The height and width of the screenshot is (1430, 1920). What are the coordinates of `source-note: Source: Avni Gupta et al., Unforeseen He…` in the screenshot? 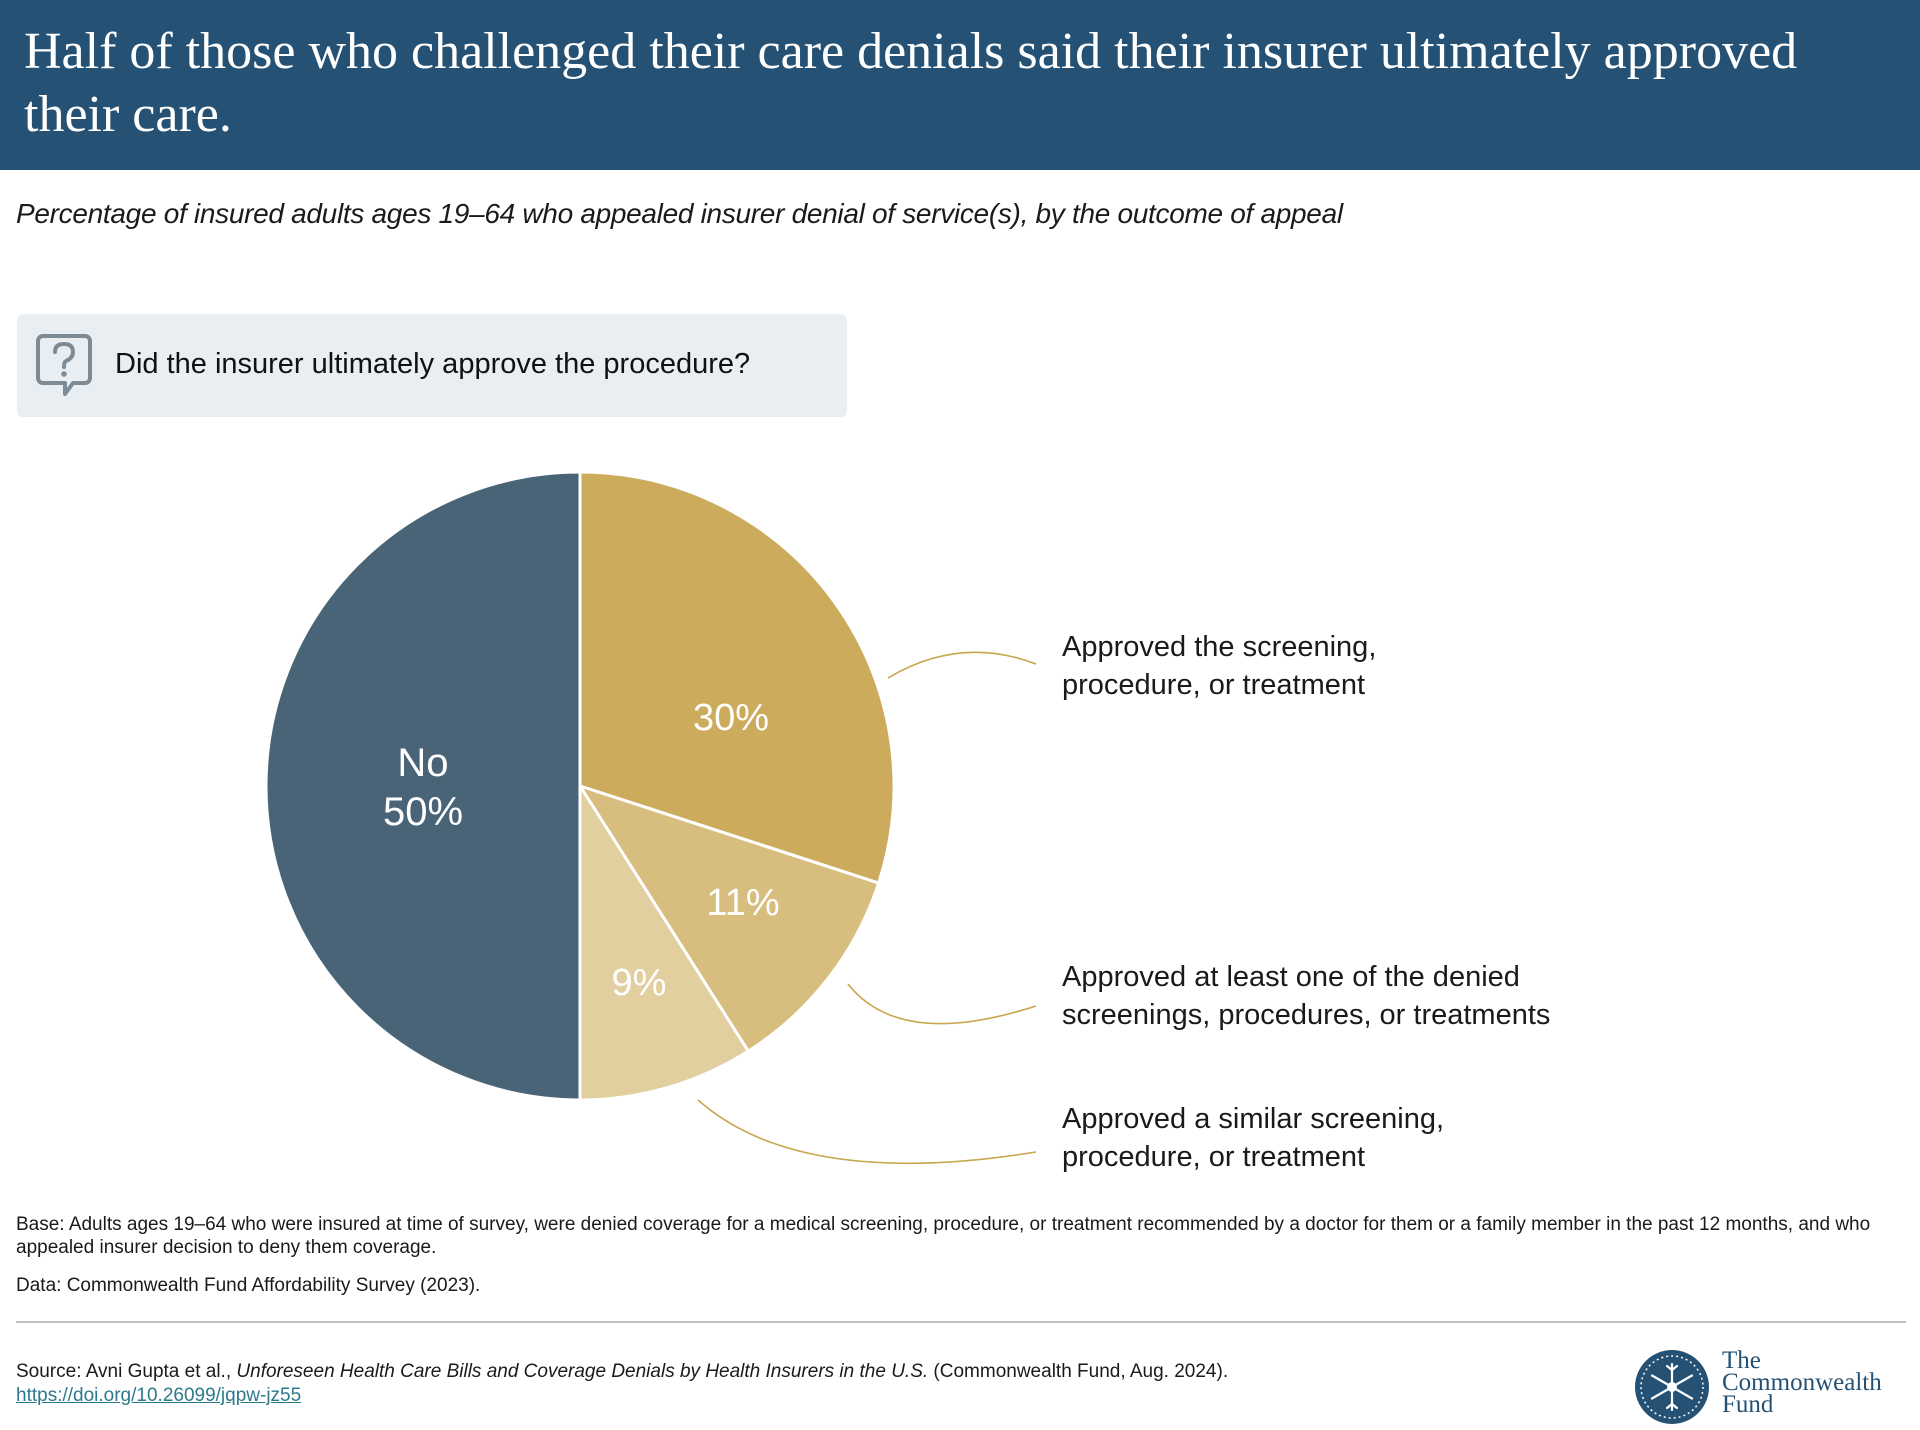 It's located at (622, 1371).